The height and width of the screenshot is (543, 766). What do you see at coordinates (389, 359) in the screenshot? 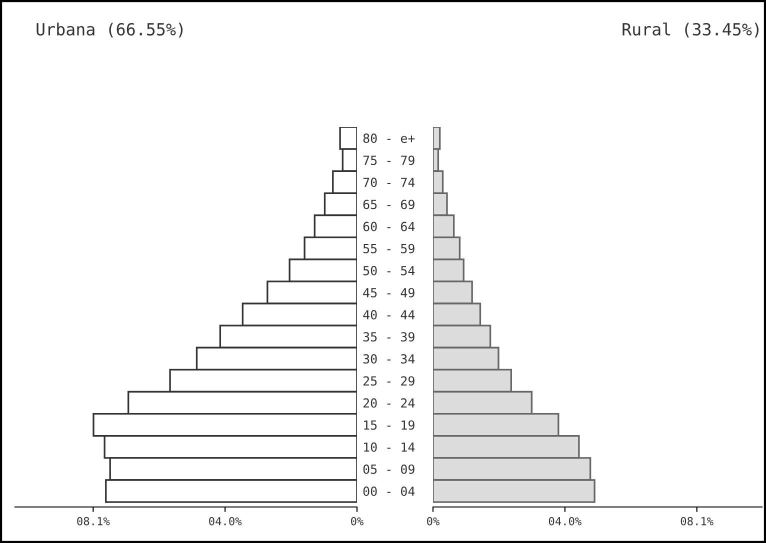
I see `y-tick-label: 30 - 34` at bounding box center [389, 359].